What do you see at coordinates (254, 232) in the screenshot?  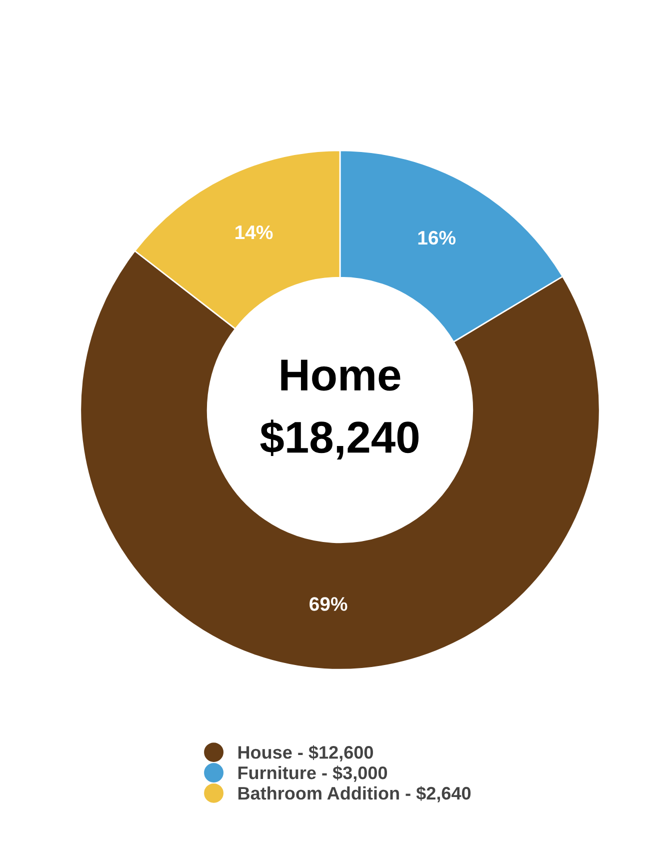 I see `data-label: 14%` at bounding box center [254, 232].